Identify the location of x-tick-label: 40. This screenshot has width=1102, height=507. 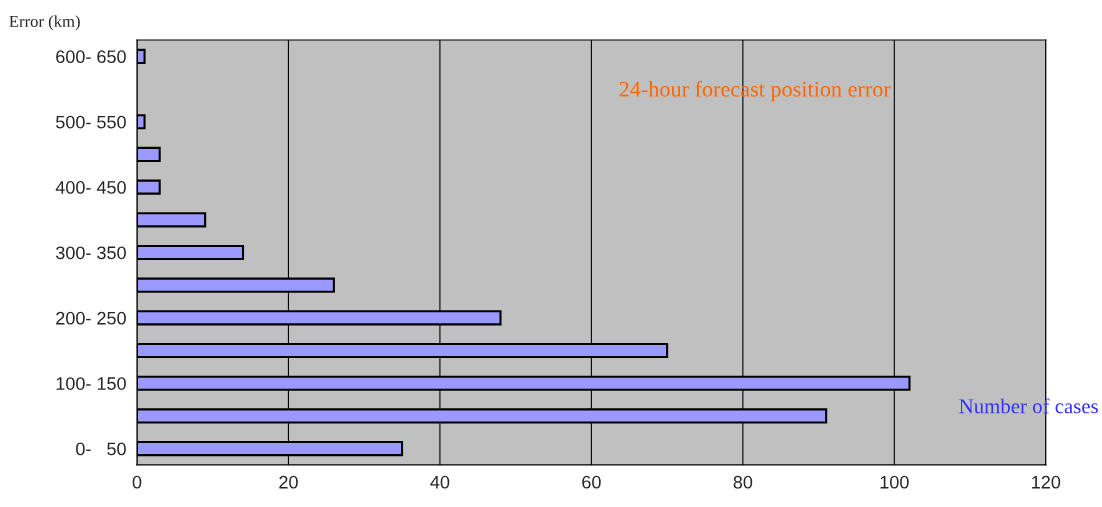
(440, 482).